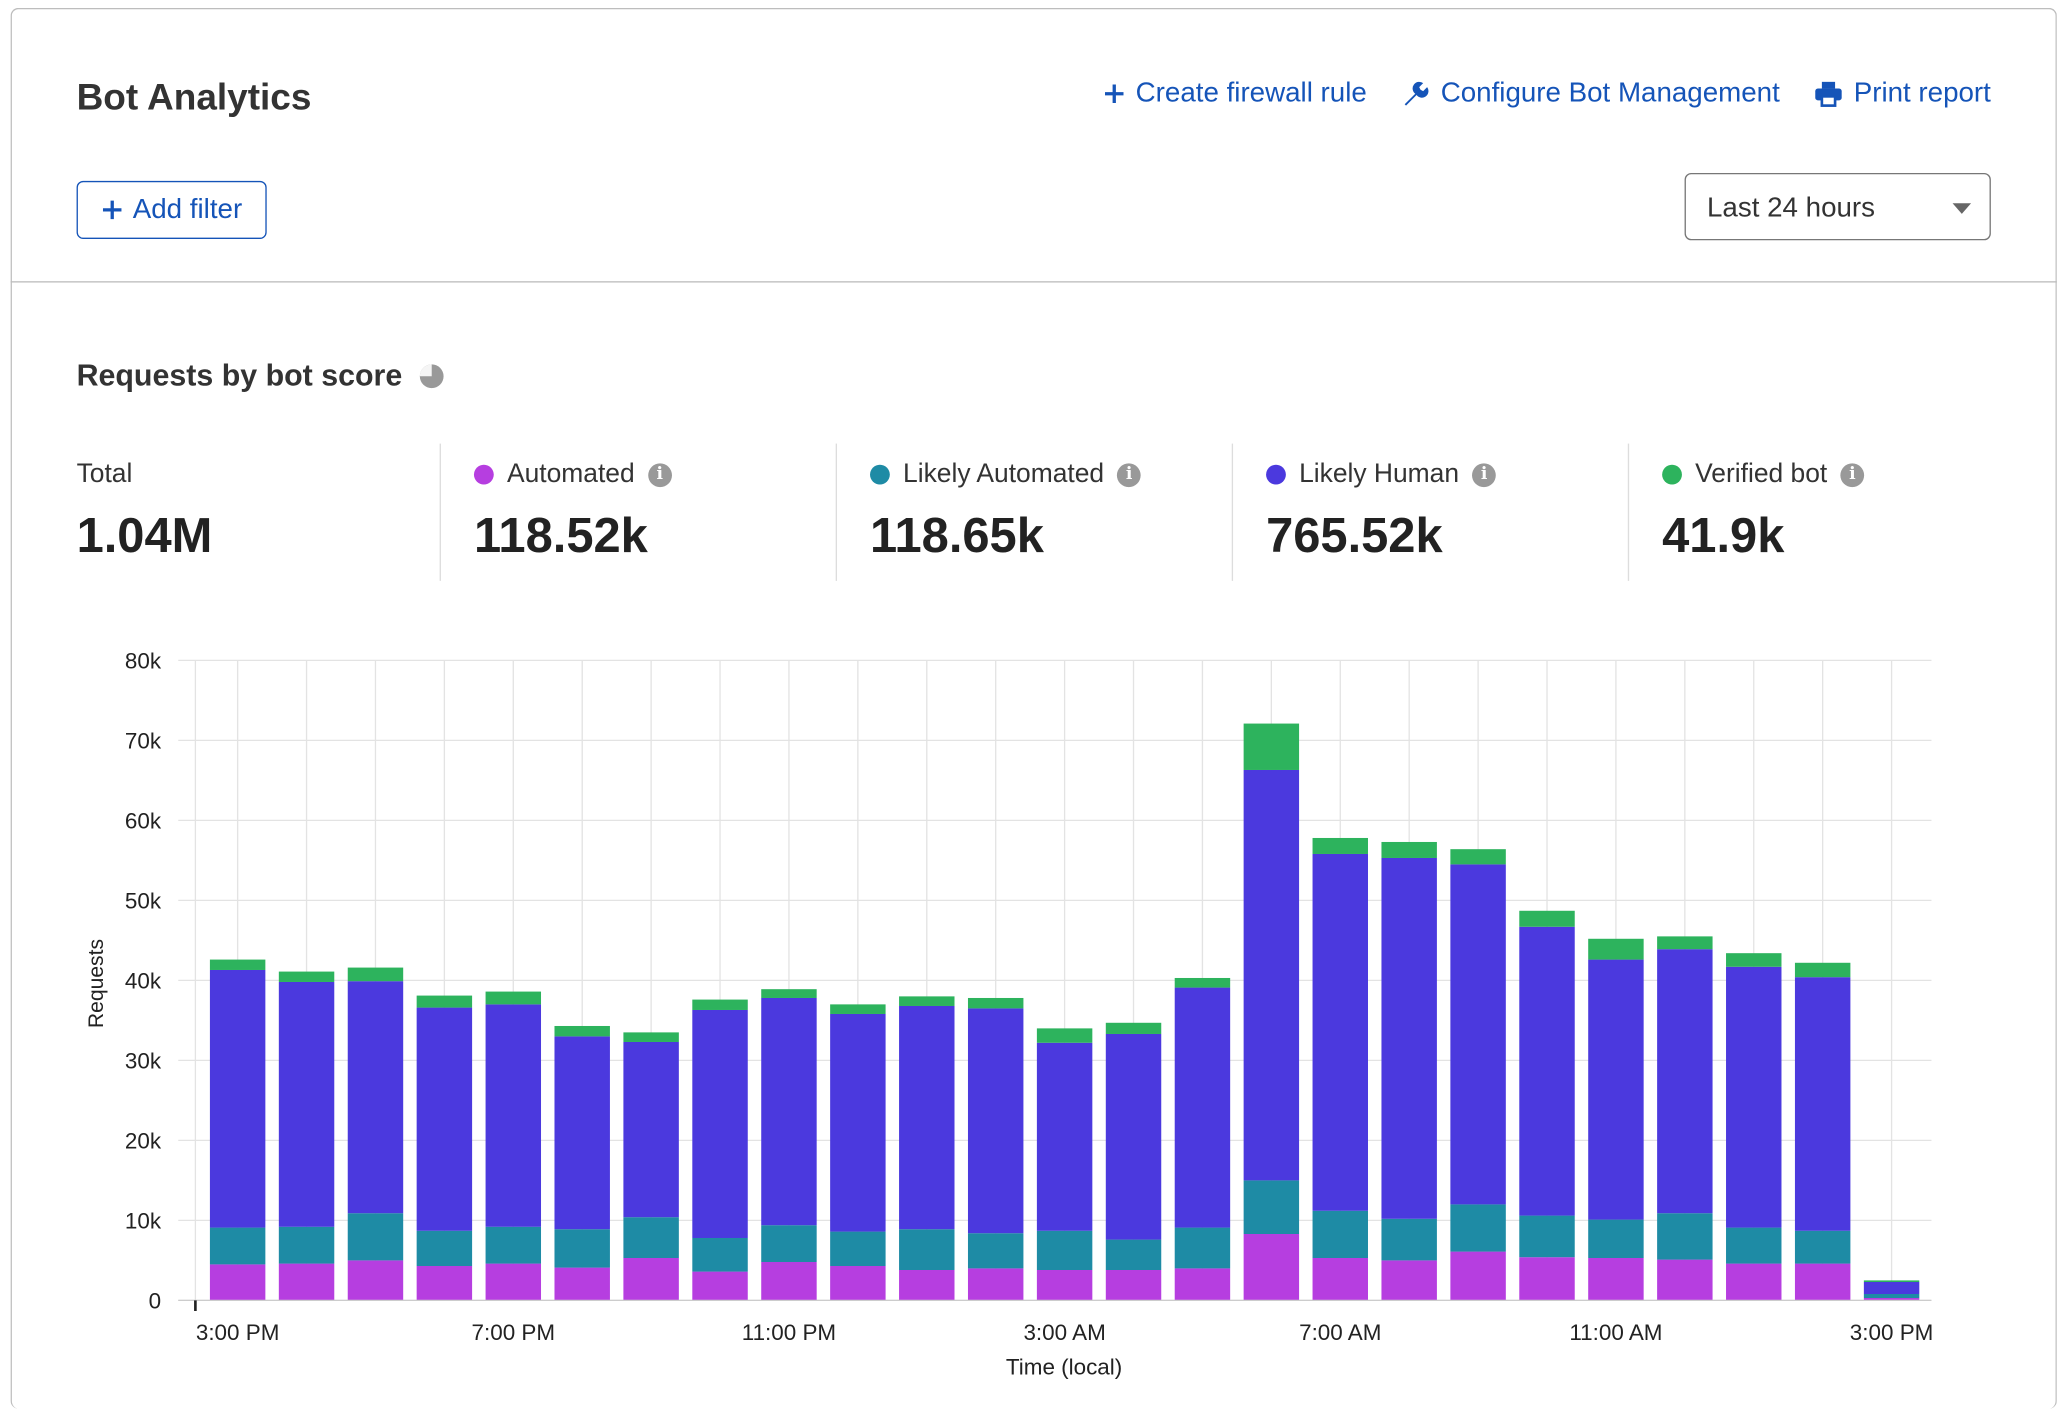 The height and width of the screenshot is (1409, 2070). I want to click on configure-bot-management-link: Configure Bot Management, so click(1590, 94).